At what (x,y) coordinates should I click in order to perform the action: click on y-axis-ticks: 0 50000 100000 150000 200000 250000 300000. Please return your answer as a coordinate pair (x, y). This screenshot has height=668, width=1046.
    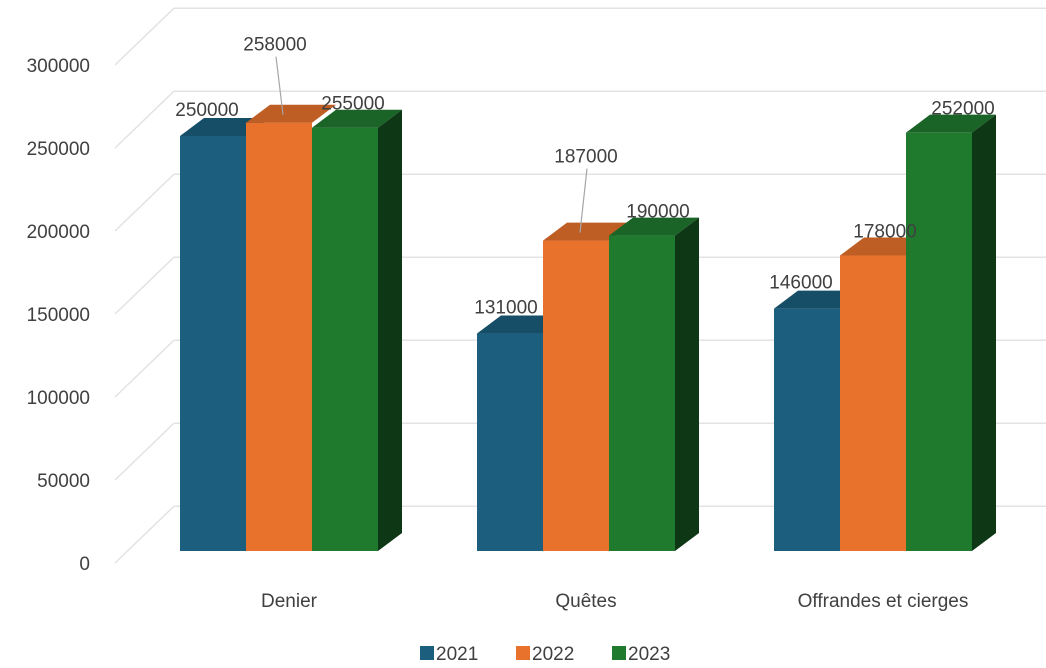
    Looking at the image, I should click on (58, 315).